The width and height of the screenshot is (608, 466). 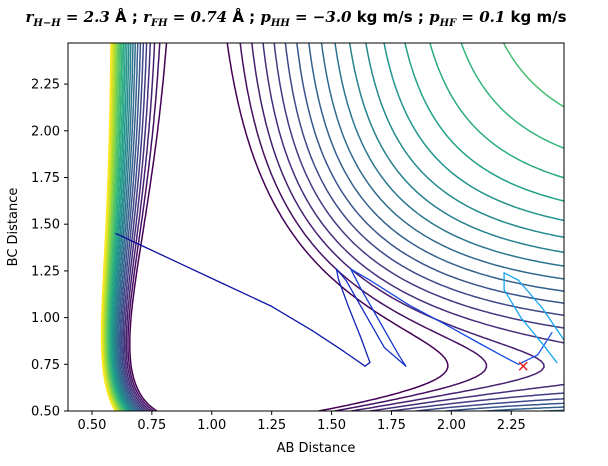 I want to click on y-axis-label: BC Distance, so click(x=13, y=227).